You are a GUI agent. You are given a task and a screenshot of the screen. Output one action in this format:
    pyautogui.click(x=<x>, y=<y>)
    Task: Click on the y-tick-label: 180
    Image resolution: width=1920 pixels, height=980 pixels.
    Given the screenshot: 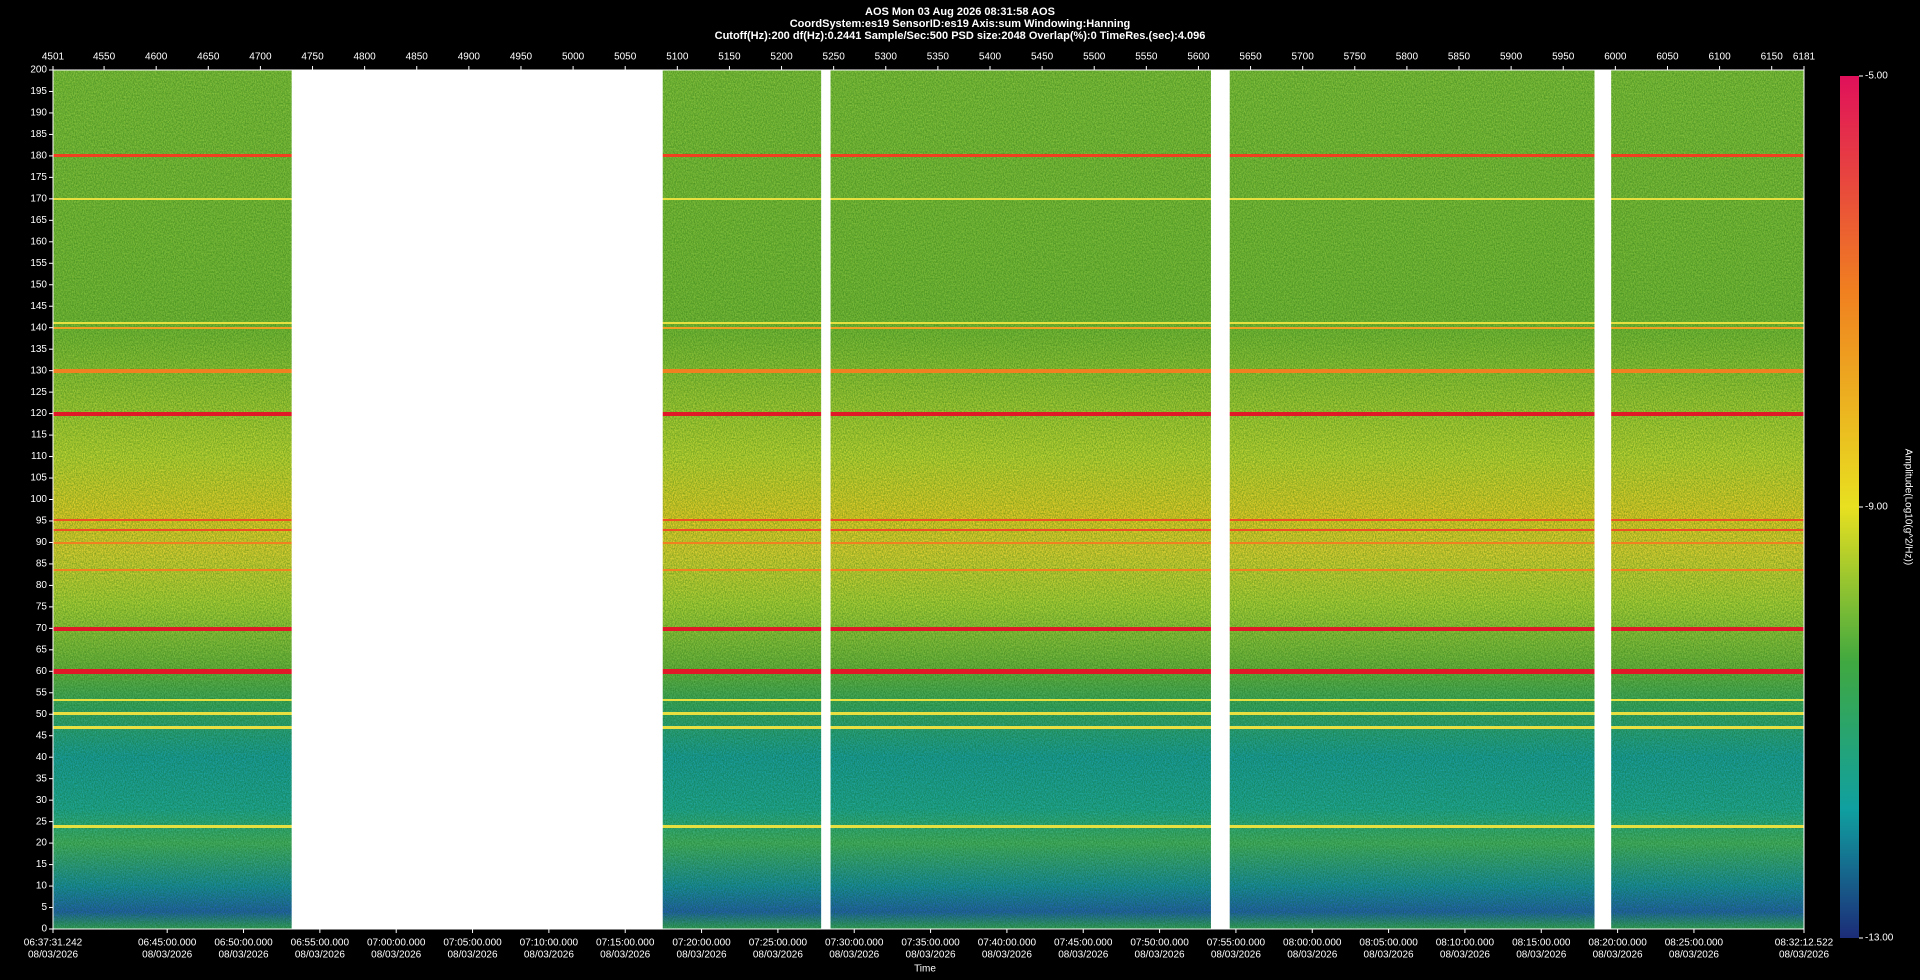 What is the action you would take?
    pyautogui.click(x=38, y=156)
    